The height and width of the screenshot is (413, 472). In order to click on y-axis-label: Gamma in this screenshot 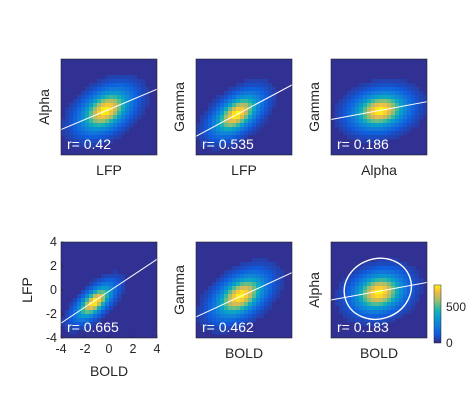, I will do `click(179, 290)`.